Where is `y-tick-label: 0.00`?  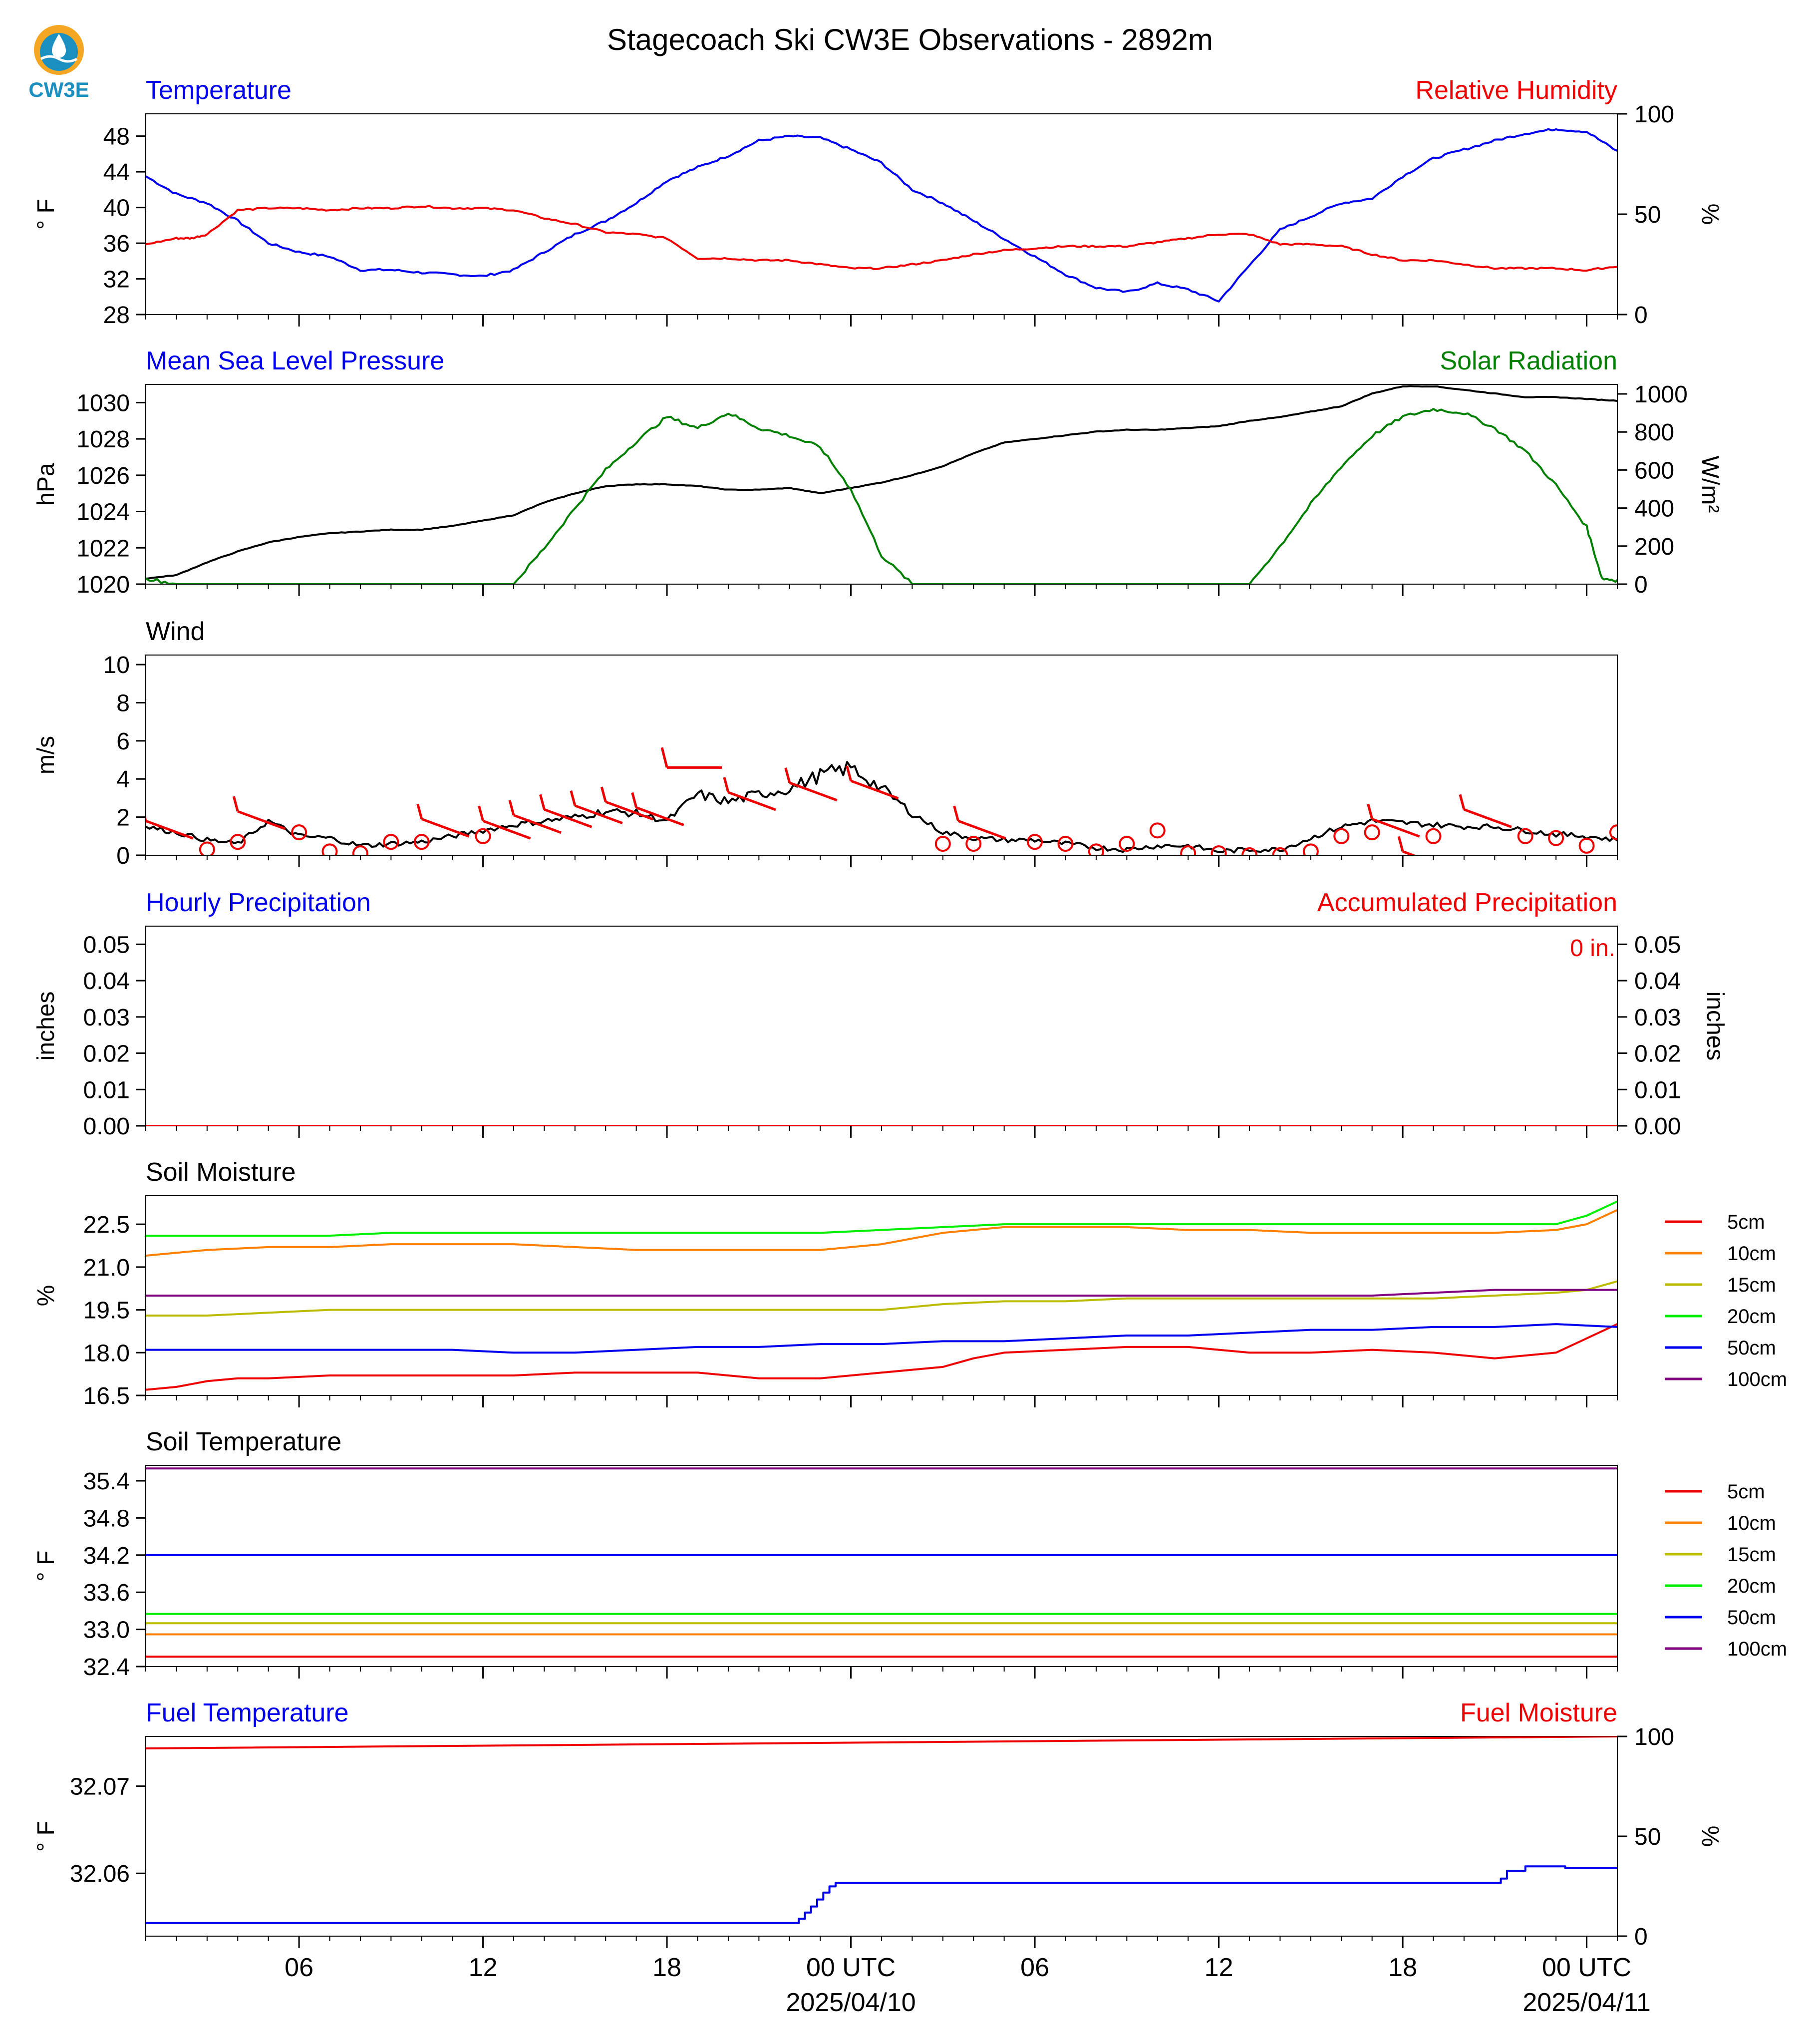 y-tick-label: 0.00 is located at coordinates (106, 1126).